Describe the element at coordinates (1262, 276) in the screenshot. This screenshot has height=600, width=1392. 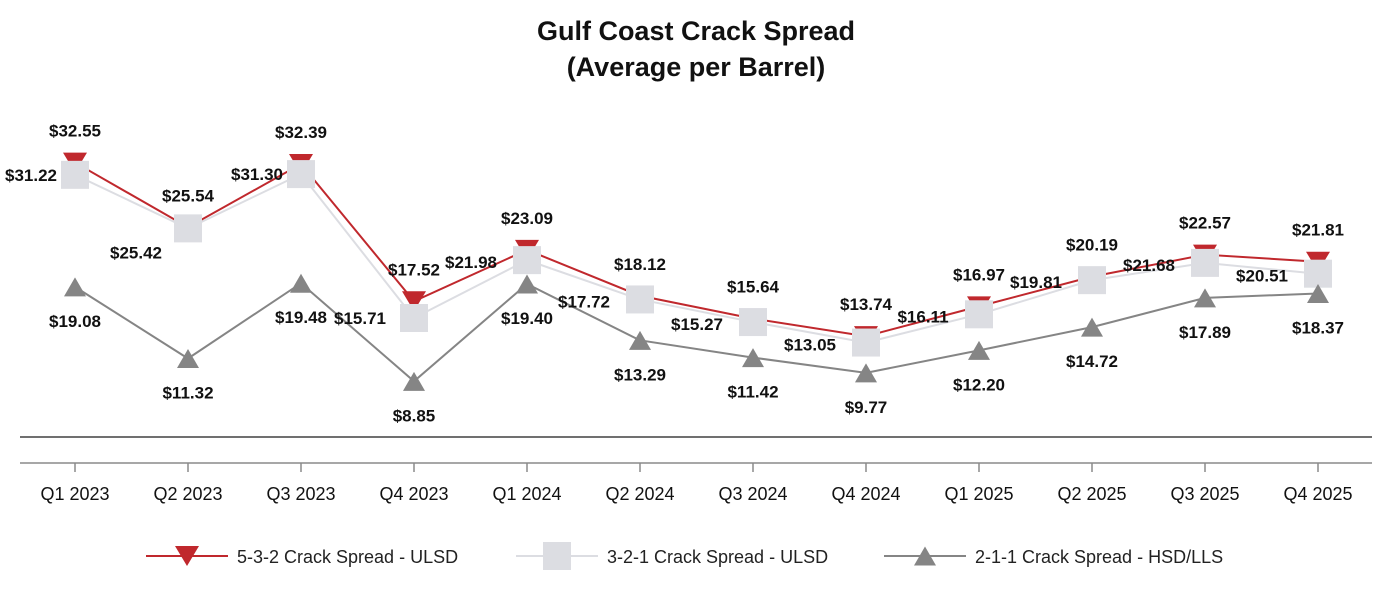
I see `data-label: $20.51` at that location.